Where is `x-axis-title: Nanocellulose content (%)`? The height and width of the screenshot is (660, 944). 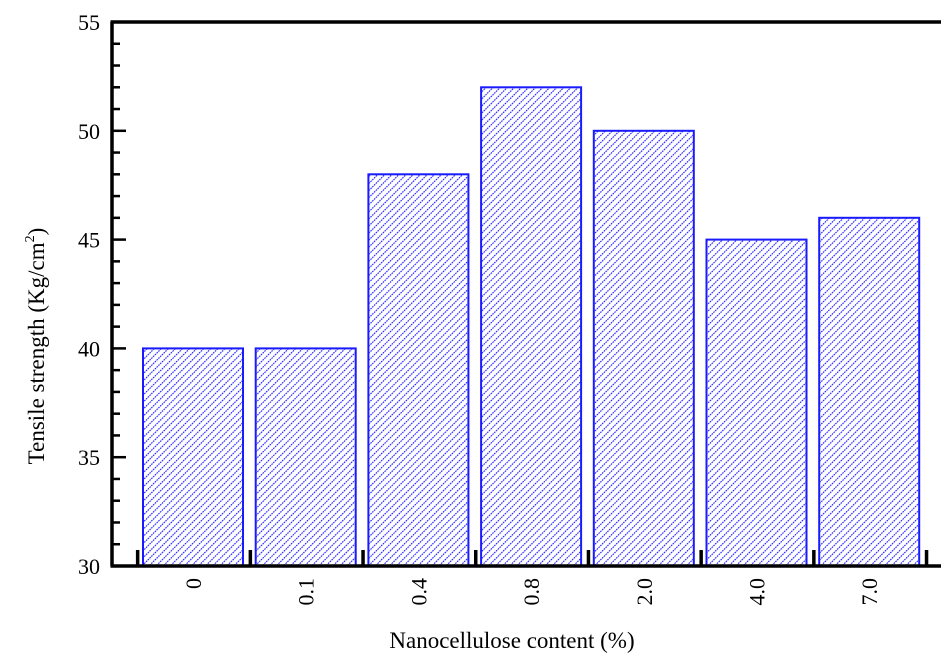 x-axis-title: Nanocellulose content (%) is located at coordinates (511, 640).